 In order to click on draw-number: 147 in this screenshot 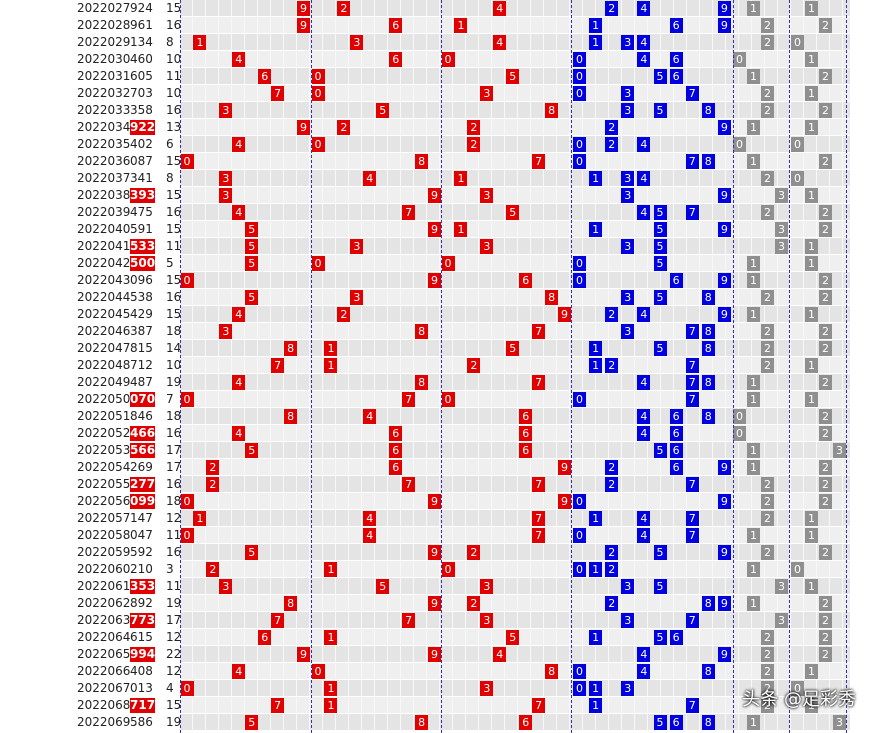, I will do `click(141, 518)`.